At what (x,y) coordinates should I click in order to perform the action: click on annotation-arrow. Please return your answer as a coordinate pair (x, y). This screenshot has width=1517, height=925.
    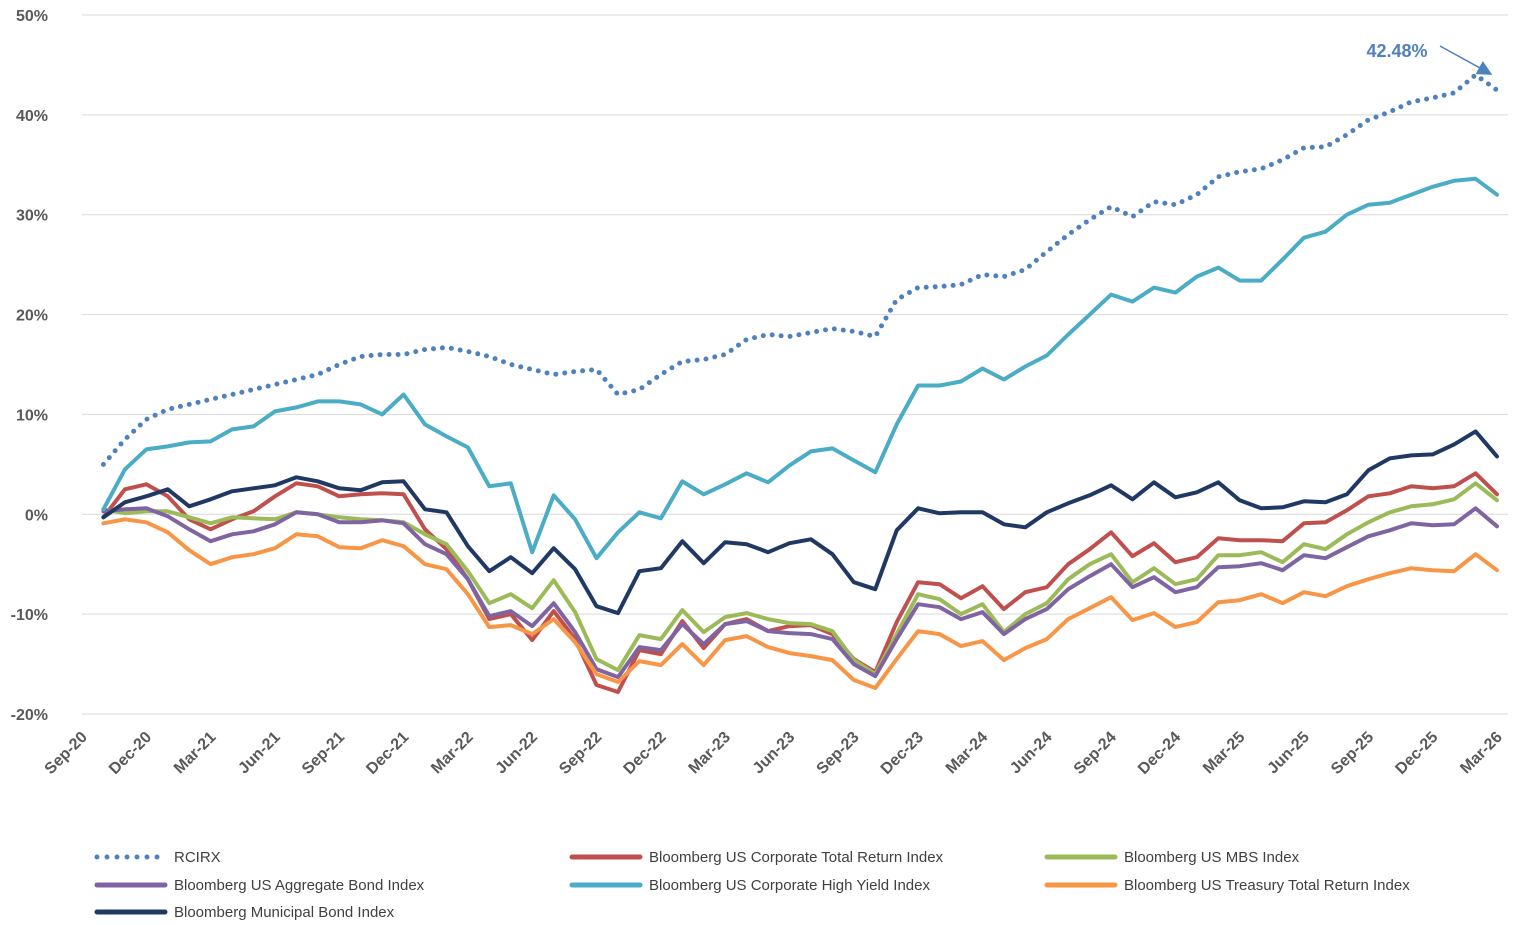
    Looking at the image, I should click on (1466, 60).